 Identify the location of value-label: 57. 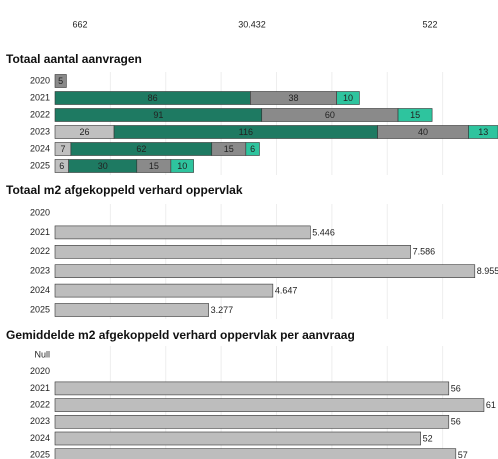
(463, 454).